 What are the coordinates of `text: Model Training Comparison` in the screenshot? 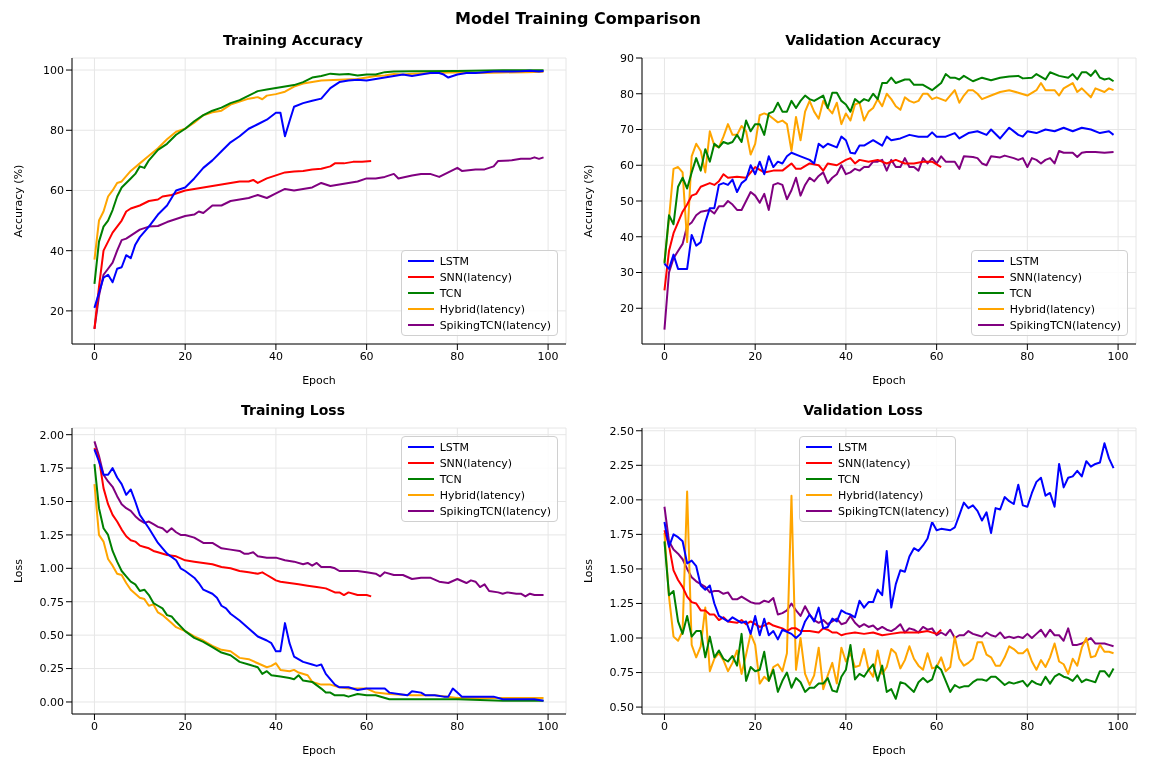 It's located at (578, 18).